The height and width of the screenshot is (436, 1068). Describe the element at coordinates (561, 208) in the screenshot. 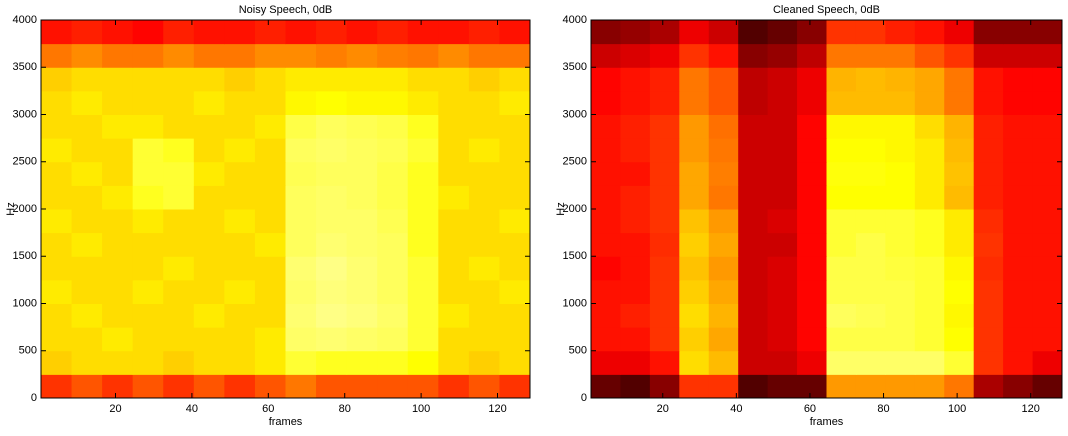

I see `y-axis-label: Hz` at that location.